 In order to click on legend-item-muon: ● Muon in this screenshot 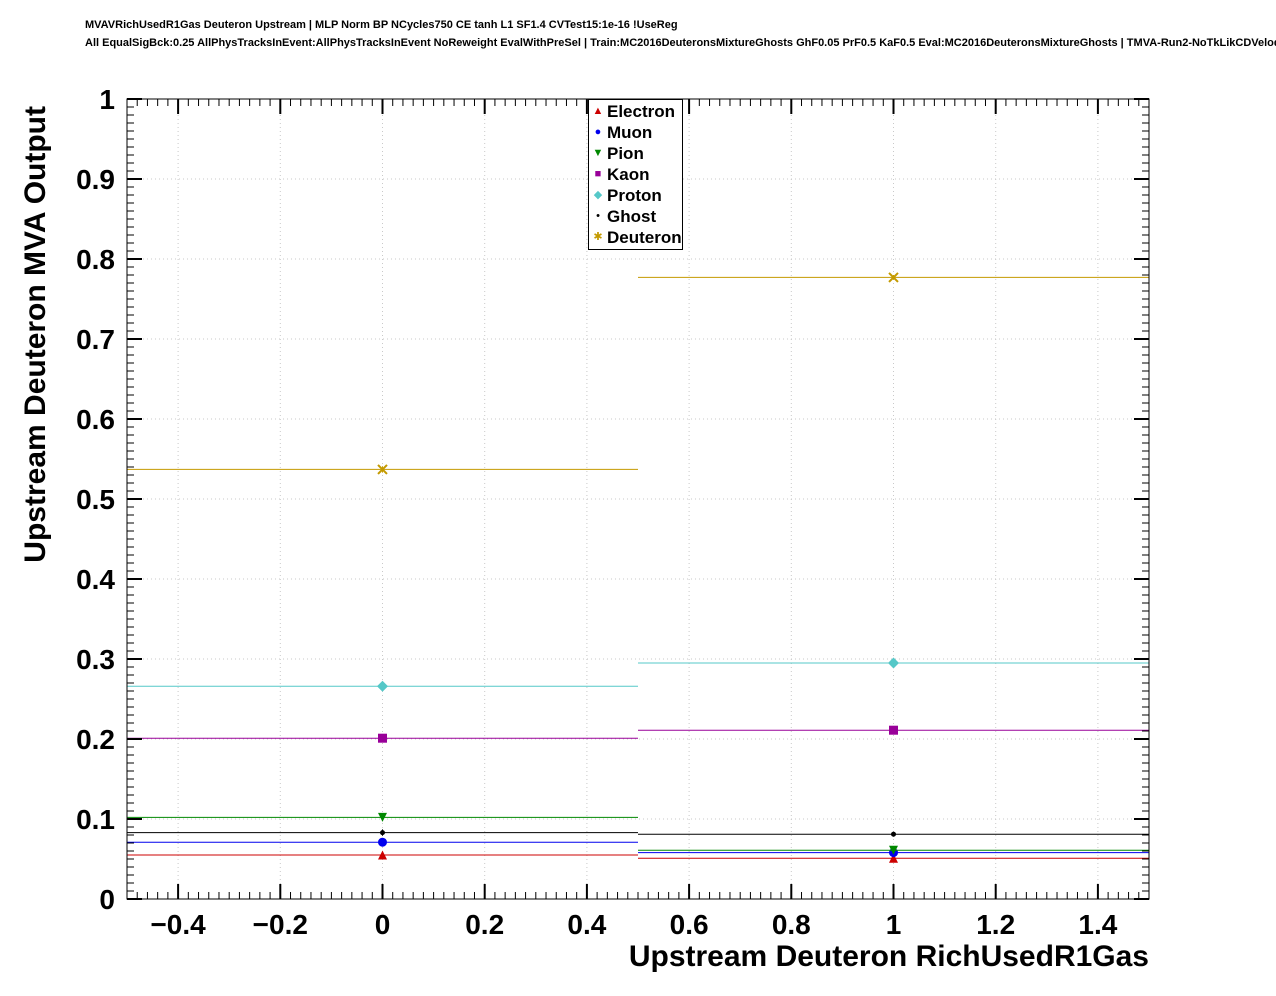, I will do `click(635, 132)`.